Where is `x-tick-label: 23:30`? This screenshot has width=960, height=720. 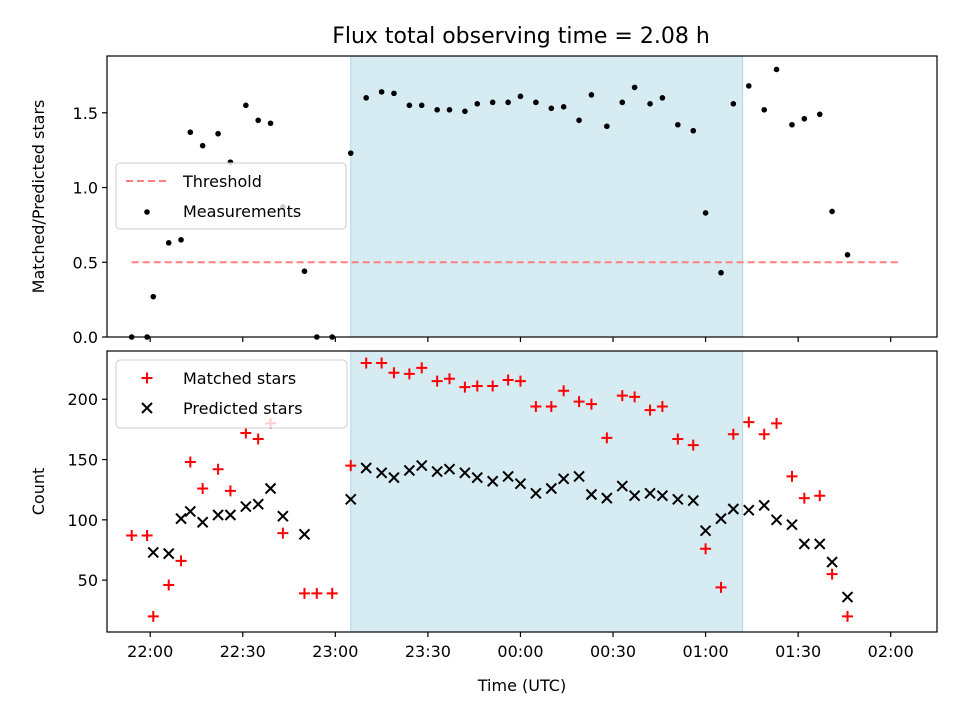 x-tick-label: 23:30 is located at coordinates (428, 651).